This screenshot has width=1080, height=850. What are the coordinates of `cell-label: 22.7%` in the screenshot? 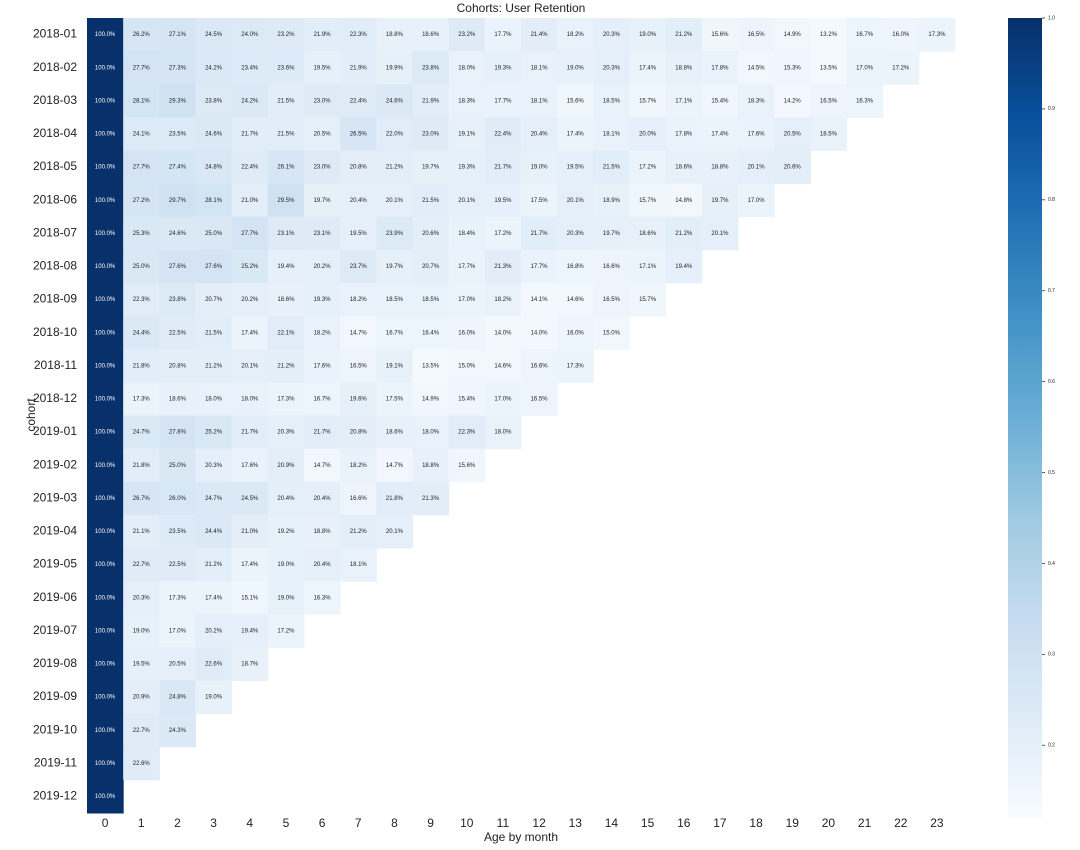 It's located at (142, 731).